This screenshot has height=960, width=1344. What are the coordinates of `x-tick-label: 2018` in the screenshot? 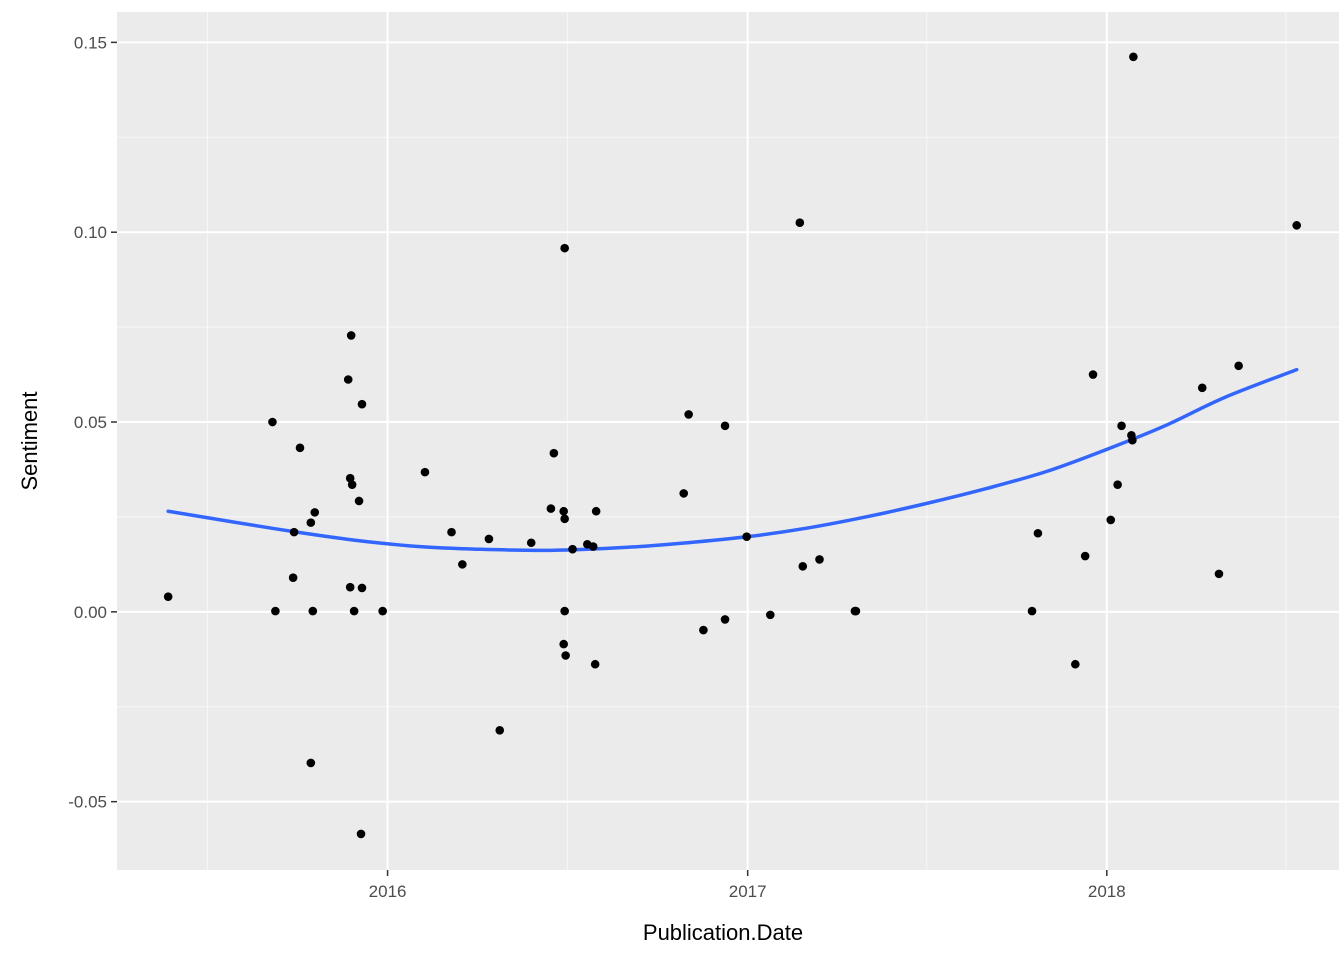 It's located at (1107, 891).